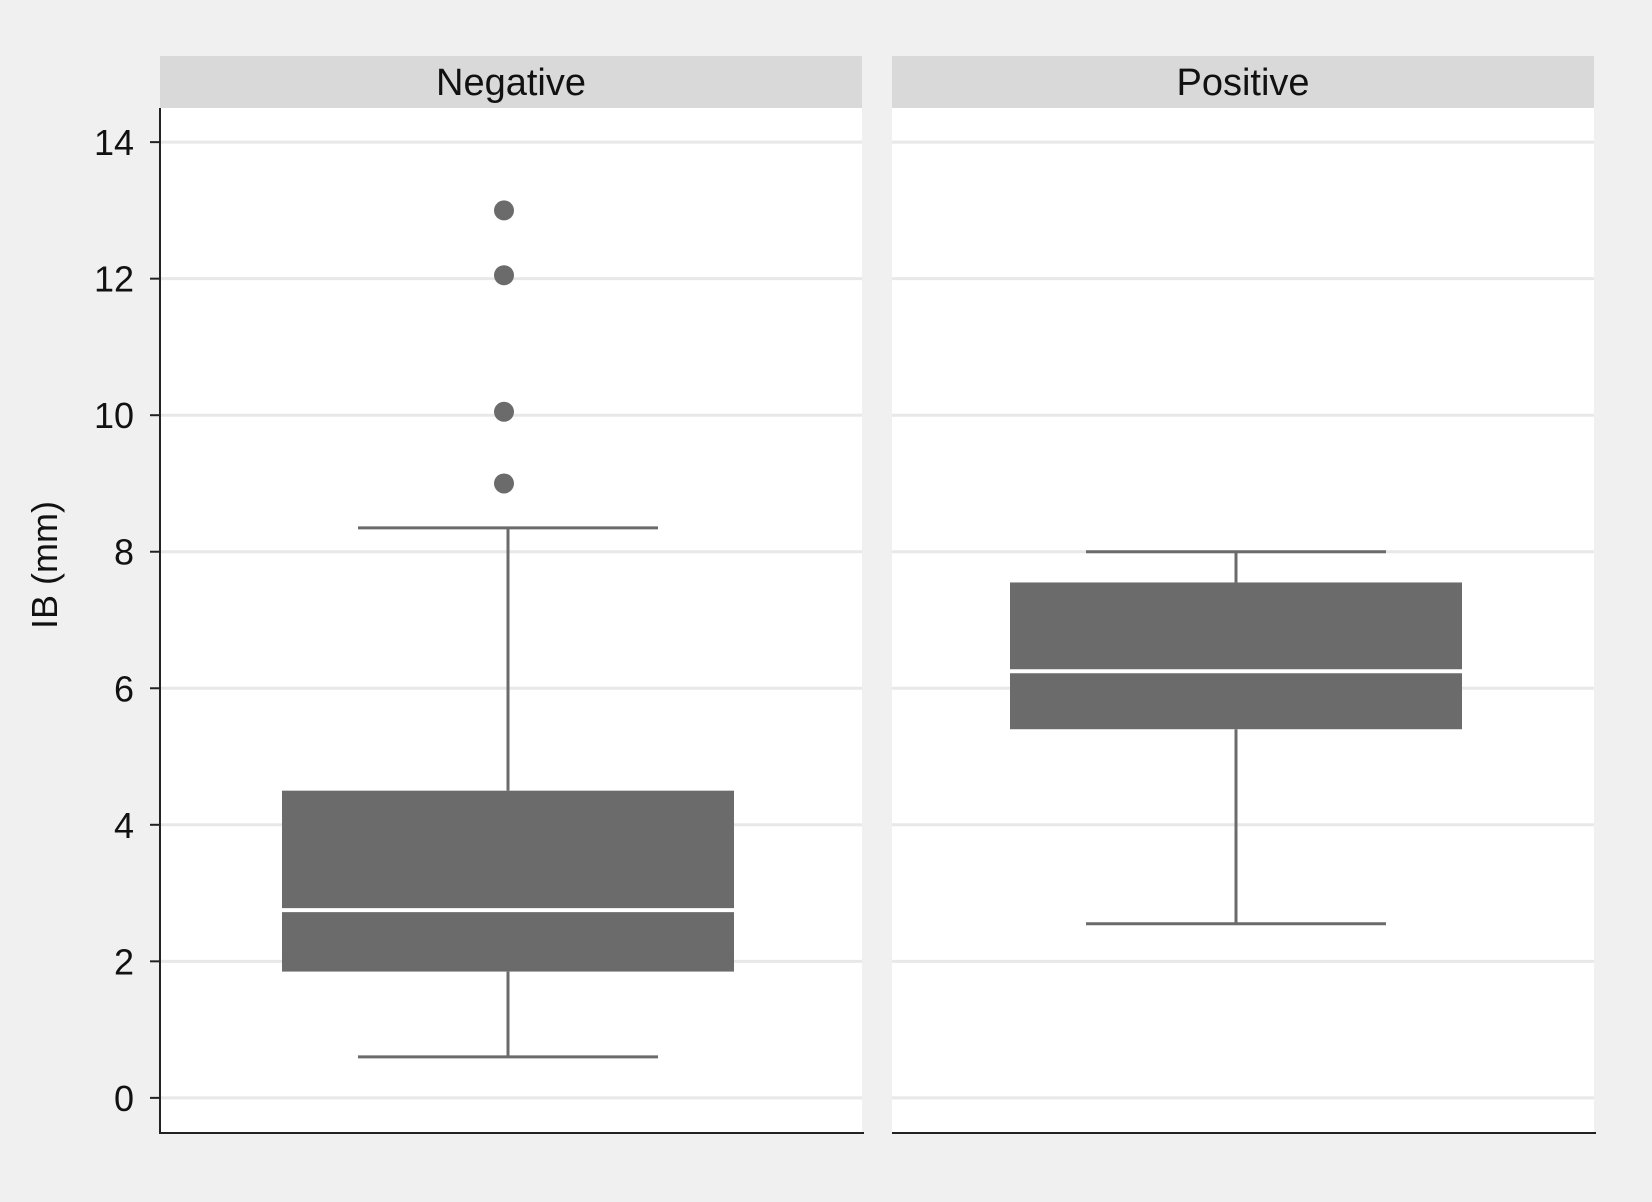 This screenshot has height=1202, width=1652. Describe the element at coordinates (124, 688) in the screenshot. I see `y-tick-label: 6` at that location.